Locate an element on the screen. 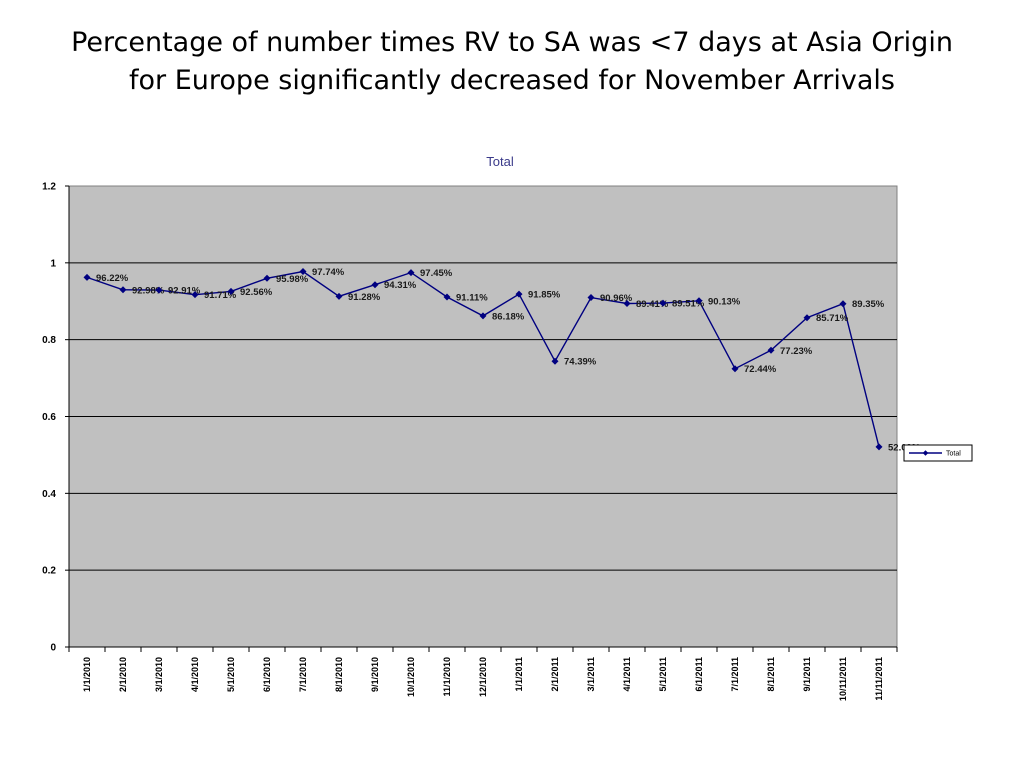  data-label: 91.71% is located at coordinates (220, 295).